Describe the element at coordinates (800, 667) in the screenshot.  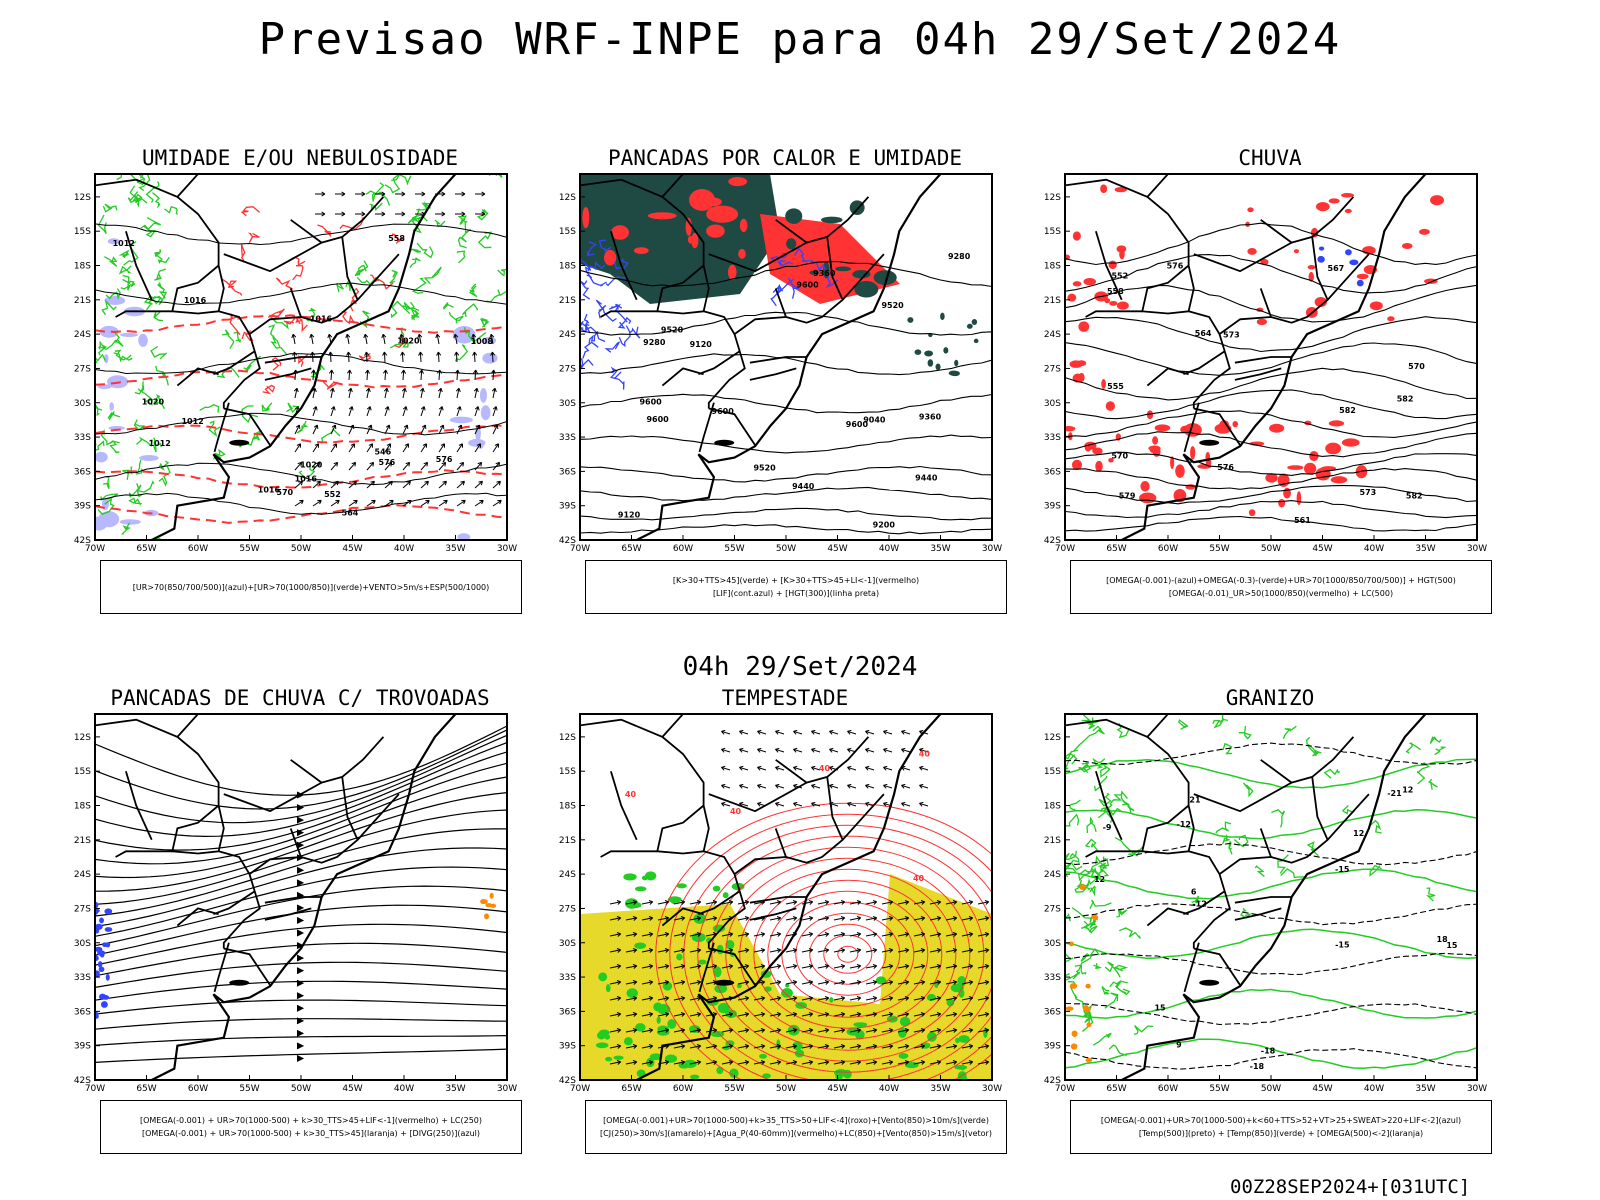
I see `bottom-row-title: 04h 29/Set/2024` at that location.